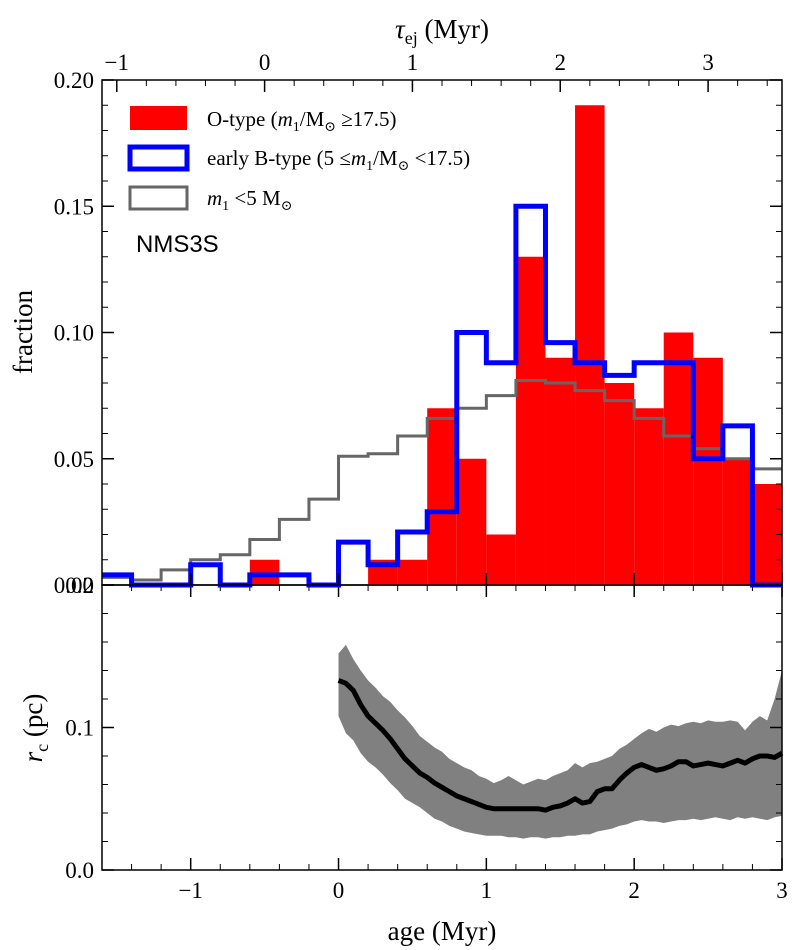  What do you see at coordinates (79, 870) in the screenshot?
I see `bottom-y-tick-label: 0.0` at bounding box center [79, 870].